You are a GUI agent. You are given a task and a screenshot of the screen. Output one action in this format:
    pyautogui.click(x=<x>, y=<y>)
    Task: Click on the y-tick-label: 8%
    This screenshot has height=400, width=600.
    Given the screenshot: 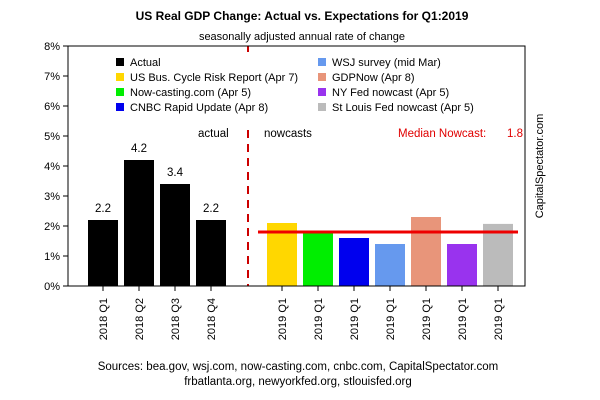 What is the action you would take?
    pyautogui.click(x=52, y=47)
    